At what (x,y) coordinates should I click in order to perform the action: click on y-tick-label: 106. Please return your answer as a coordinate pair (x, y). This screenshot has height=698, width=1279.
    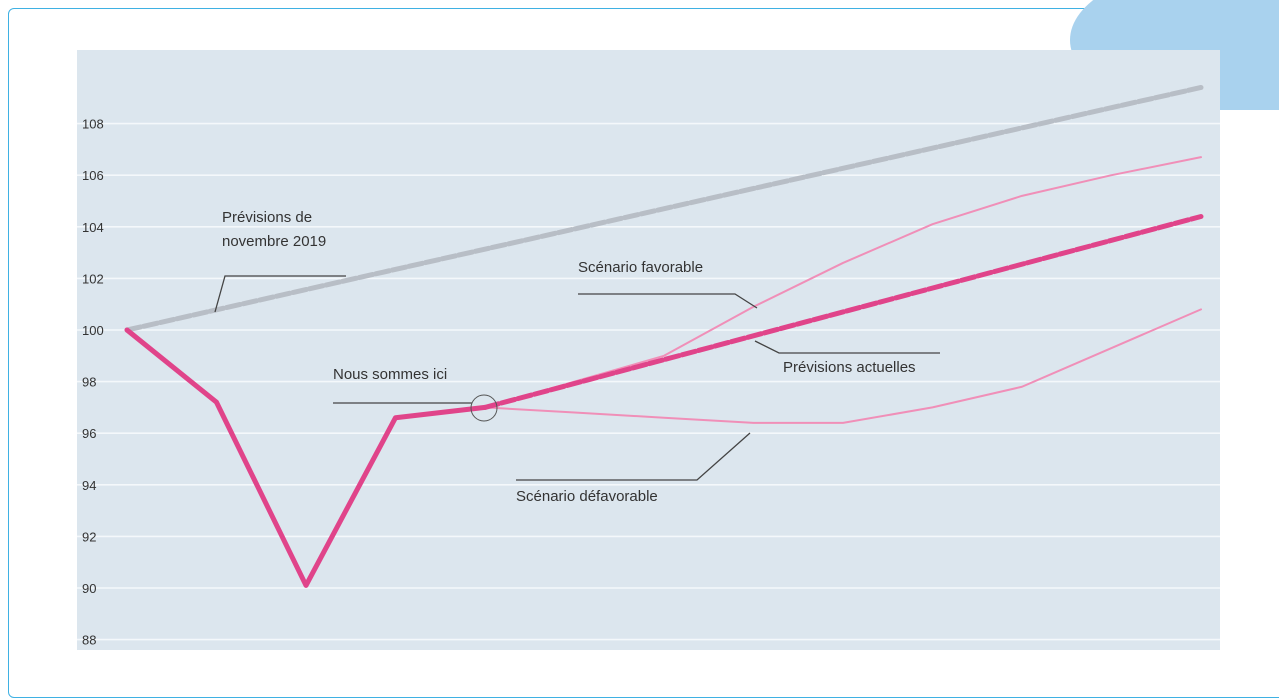
    Looking at the image, I should click on (93, 175).